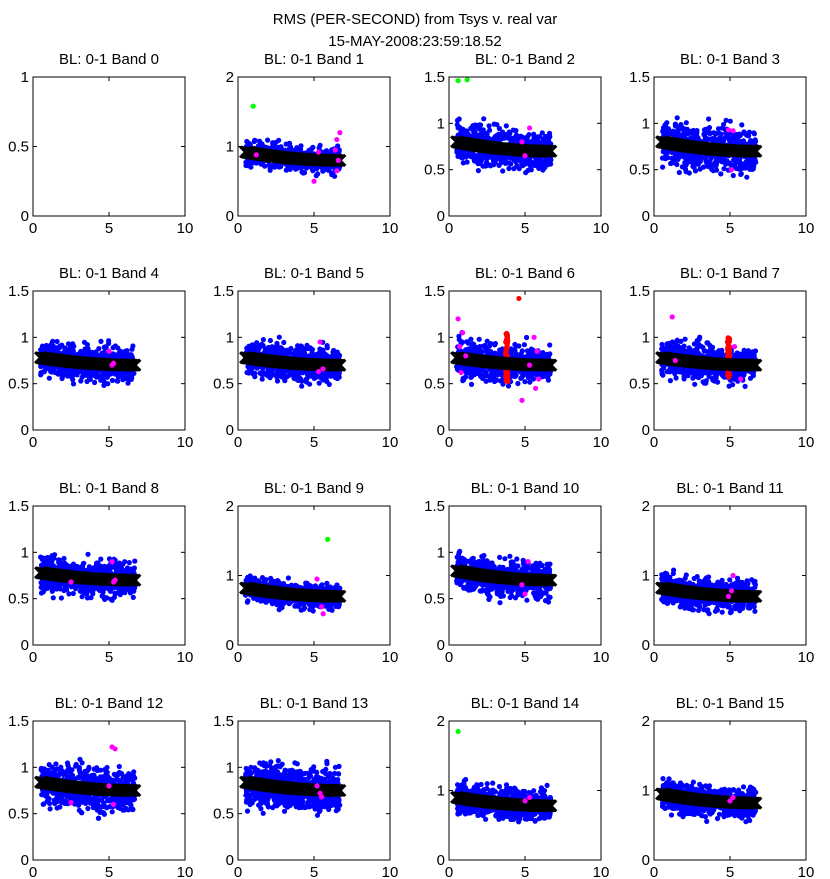  Describe the element at coordinates (314, 273) in the screenshot. I see `subplot-title: BL: 0-1 Band 5` at that location.